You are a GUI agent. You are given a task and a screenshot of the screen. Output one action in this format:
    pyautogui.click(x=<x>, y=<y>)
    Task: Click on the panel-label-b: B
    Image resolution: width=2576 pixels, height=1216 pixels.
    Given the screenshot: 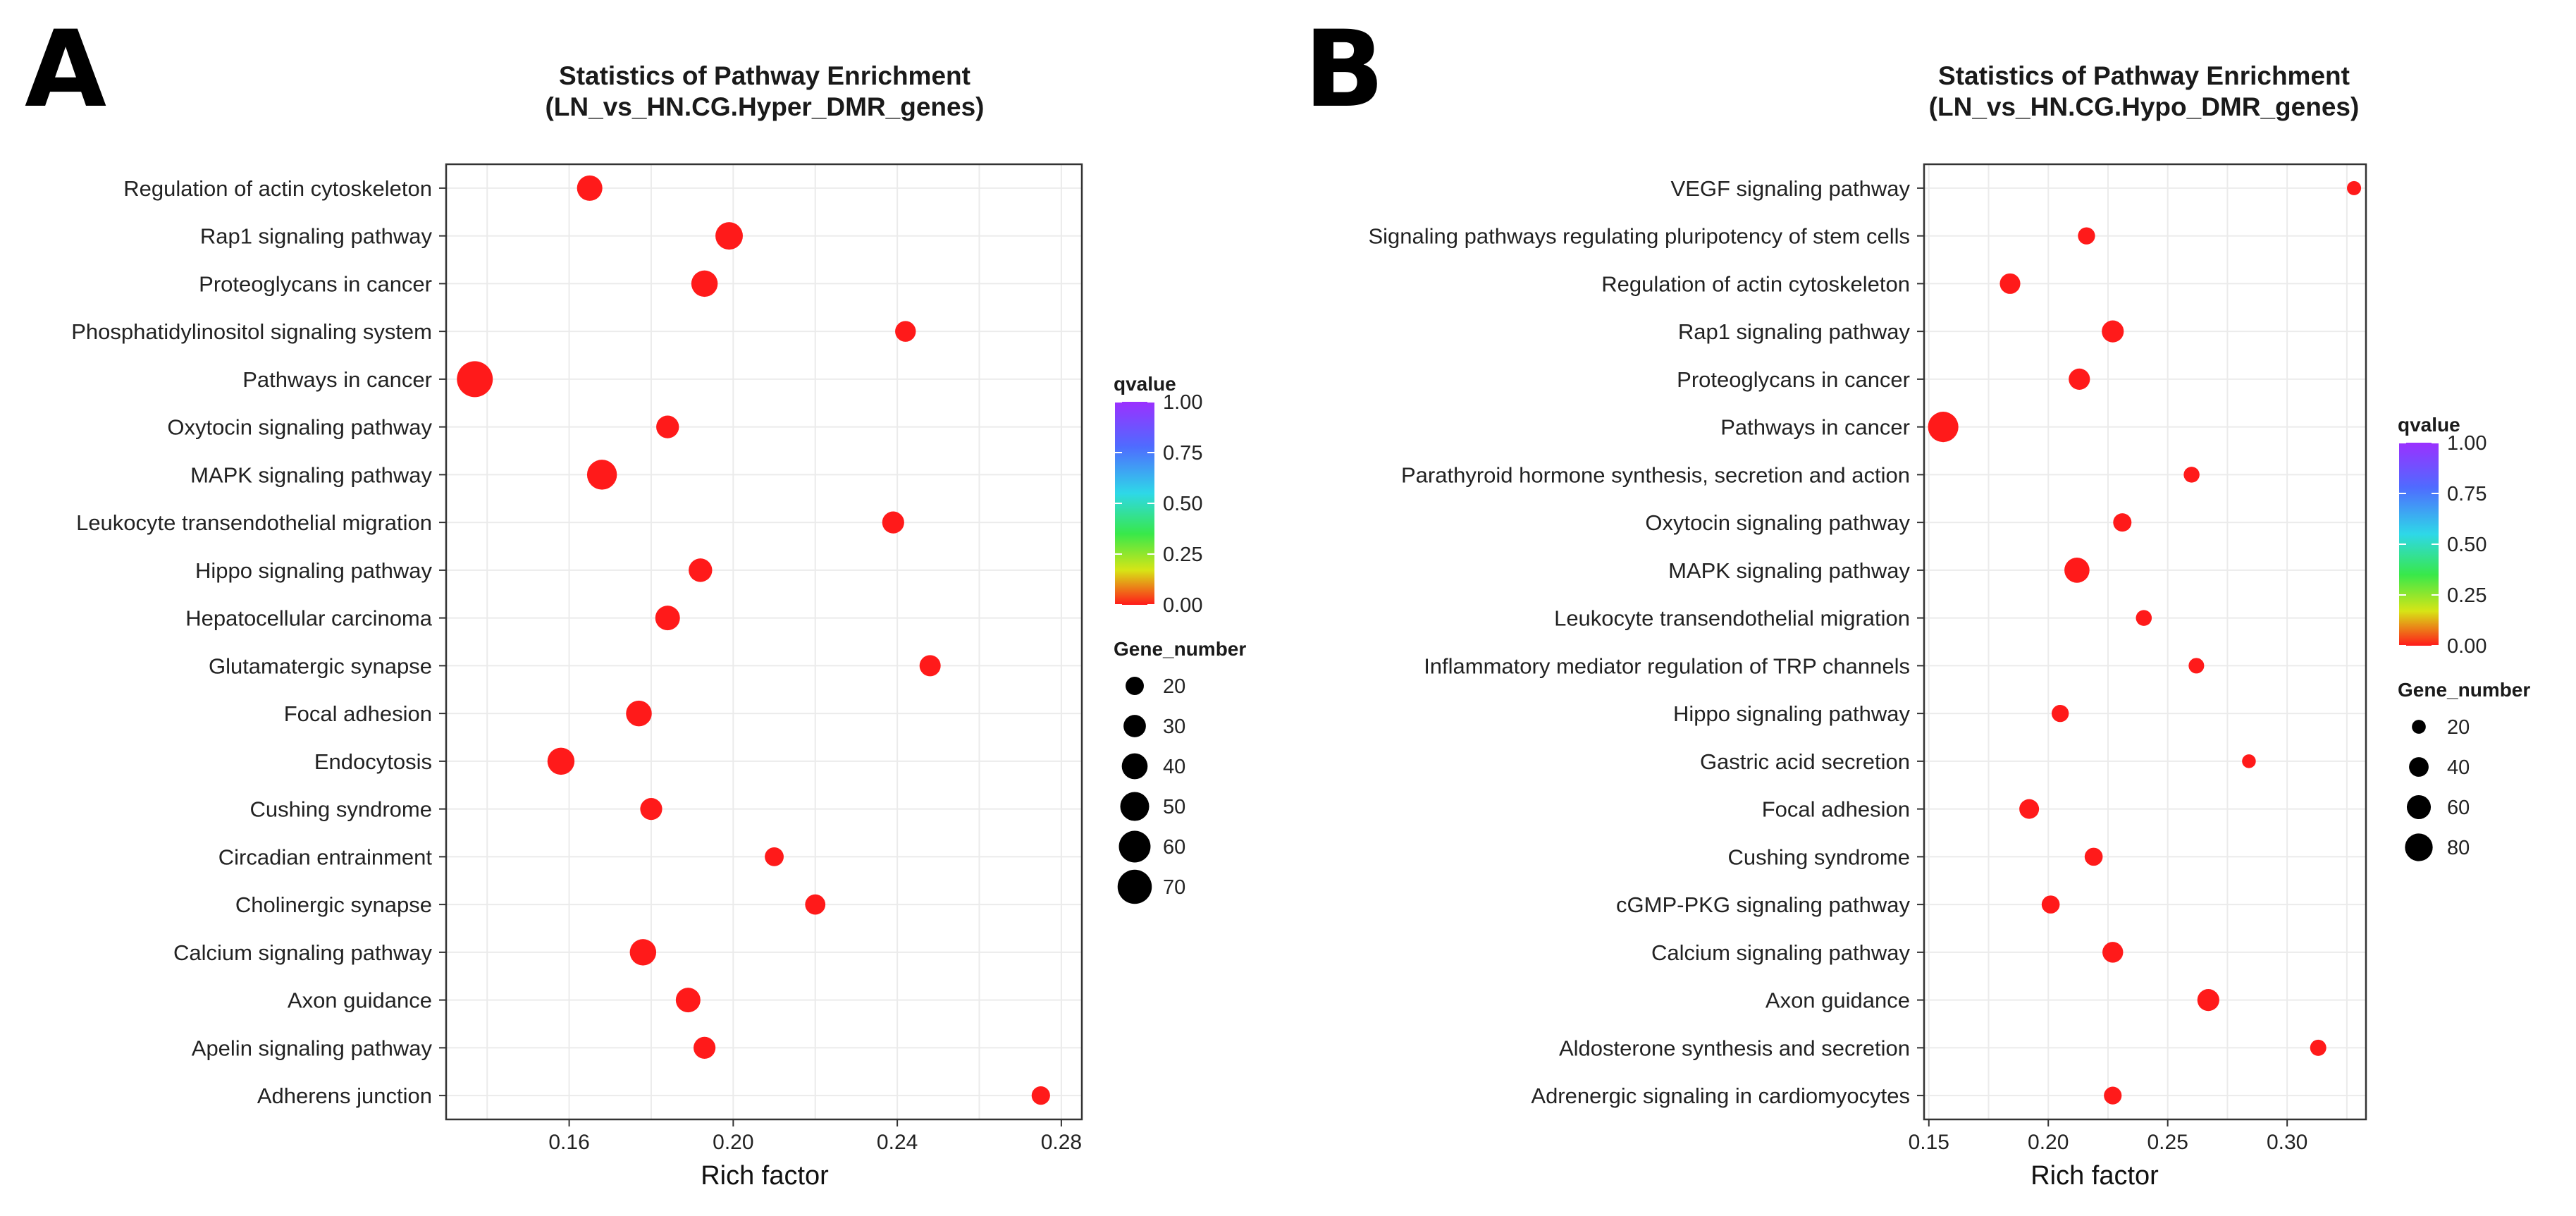 What is the action you would take?
    pyautogui.click(x=1344, y=69)
    